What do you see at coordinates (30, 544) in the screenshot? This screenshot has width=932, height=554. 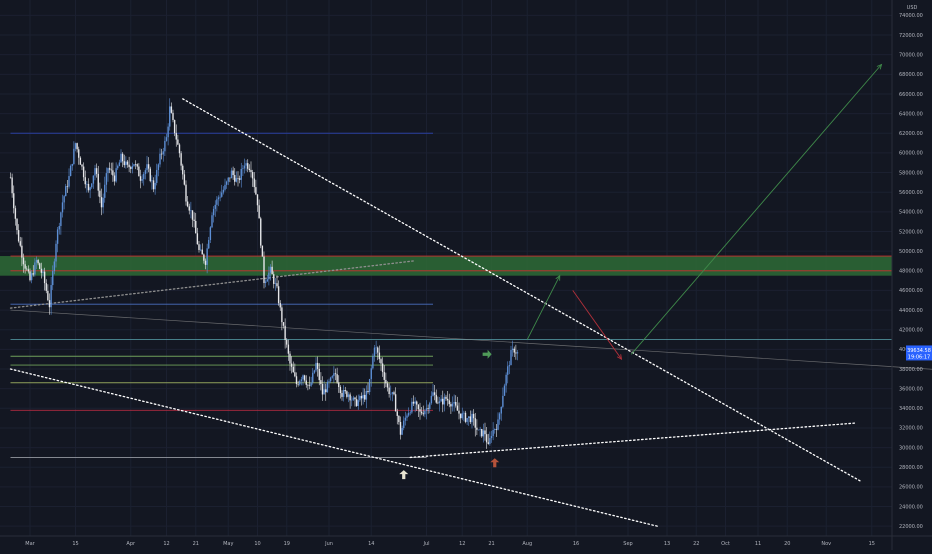 I see `time-tick-label: Mar` at bounding box center [30, 544].